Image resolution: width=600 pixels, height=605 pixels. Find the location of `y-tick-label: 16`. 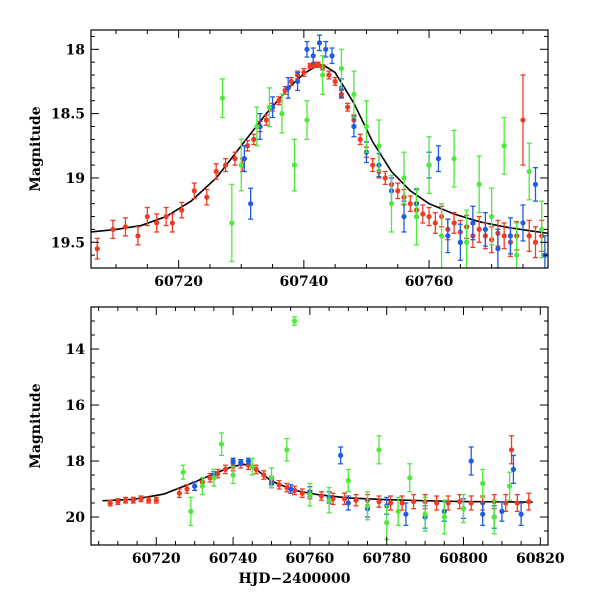

y-tick-label: 16 is located at coordinates (75, 406).